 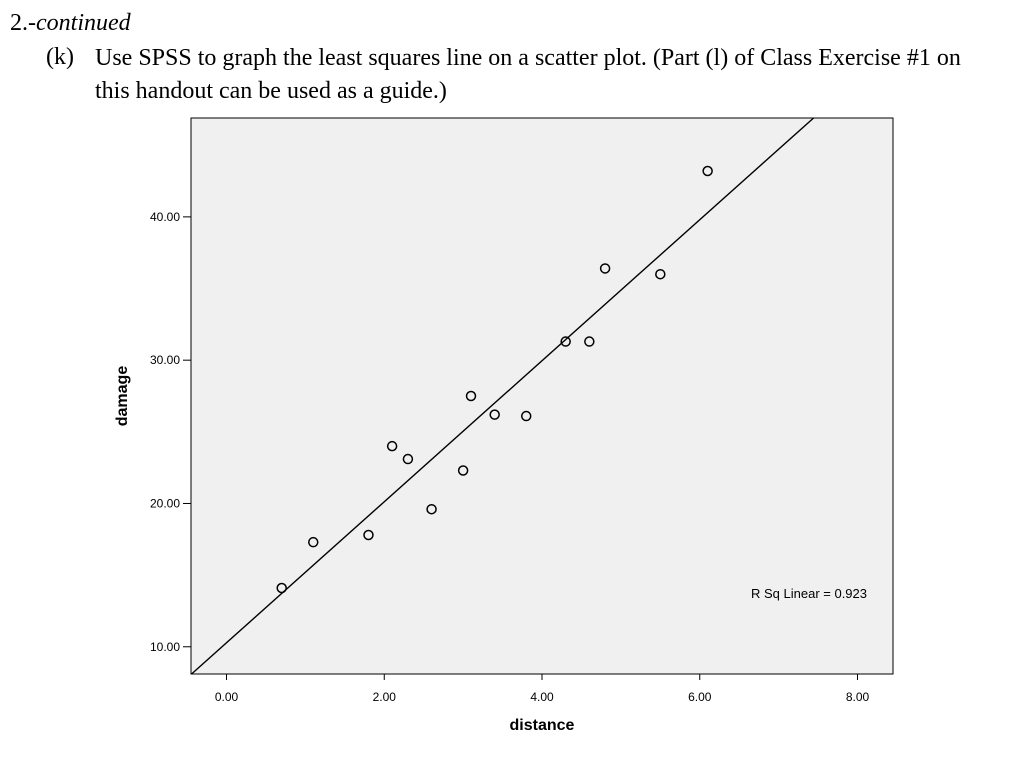 I want to click on question-label: (k), so click(x=60, y=57).